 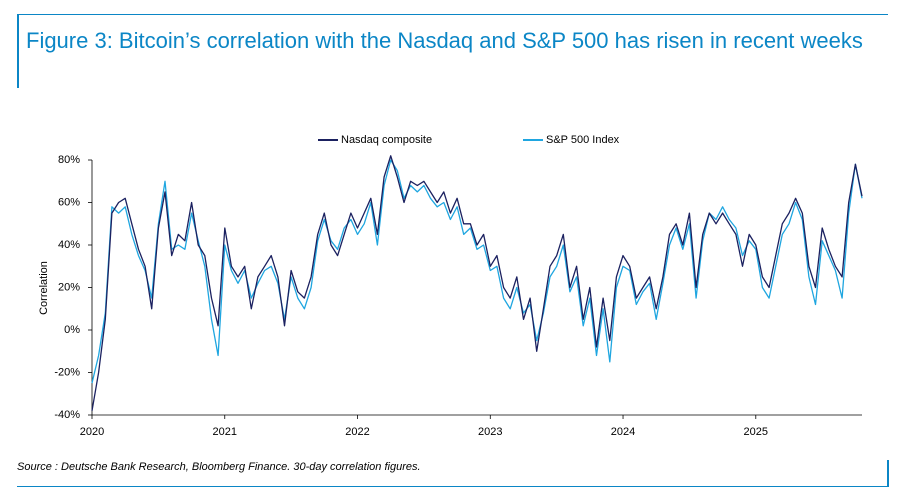 What do you see at coordinates (452, 486) in the screenshot?
I see `bottom-rule` at bounding box center [452, 486].